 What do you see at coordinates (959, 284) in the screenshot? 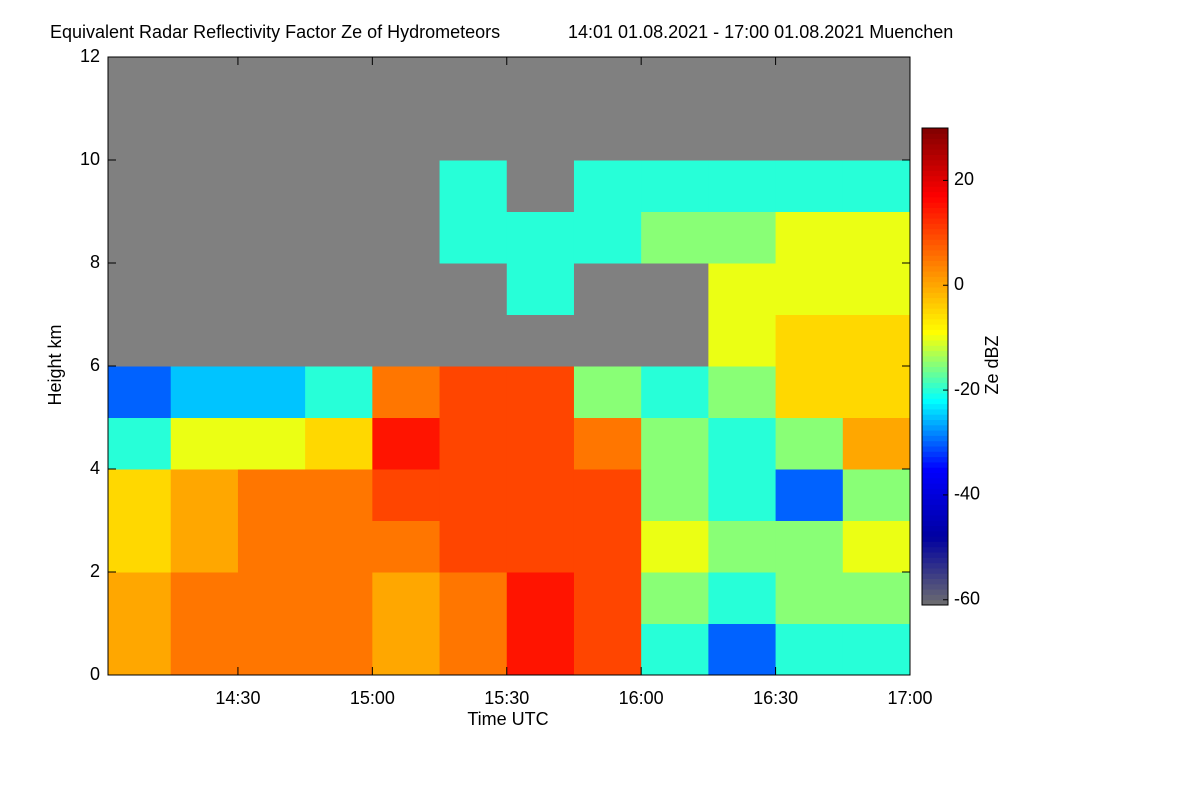
I see `colorbar-tick-label: 0` at bounding box center [959, 284].